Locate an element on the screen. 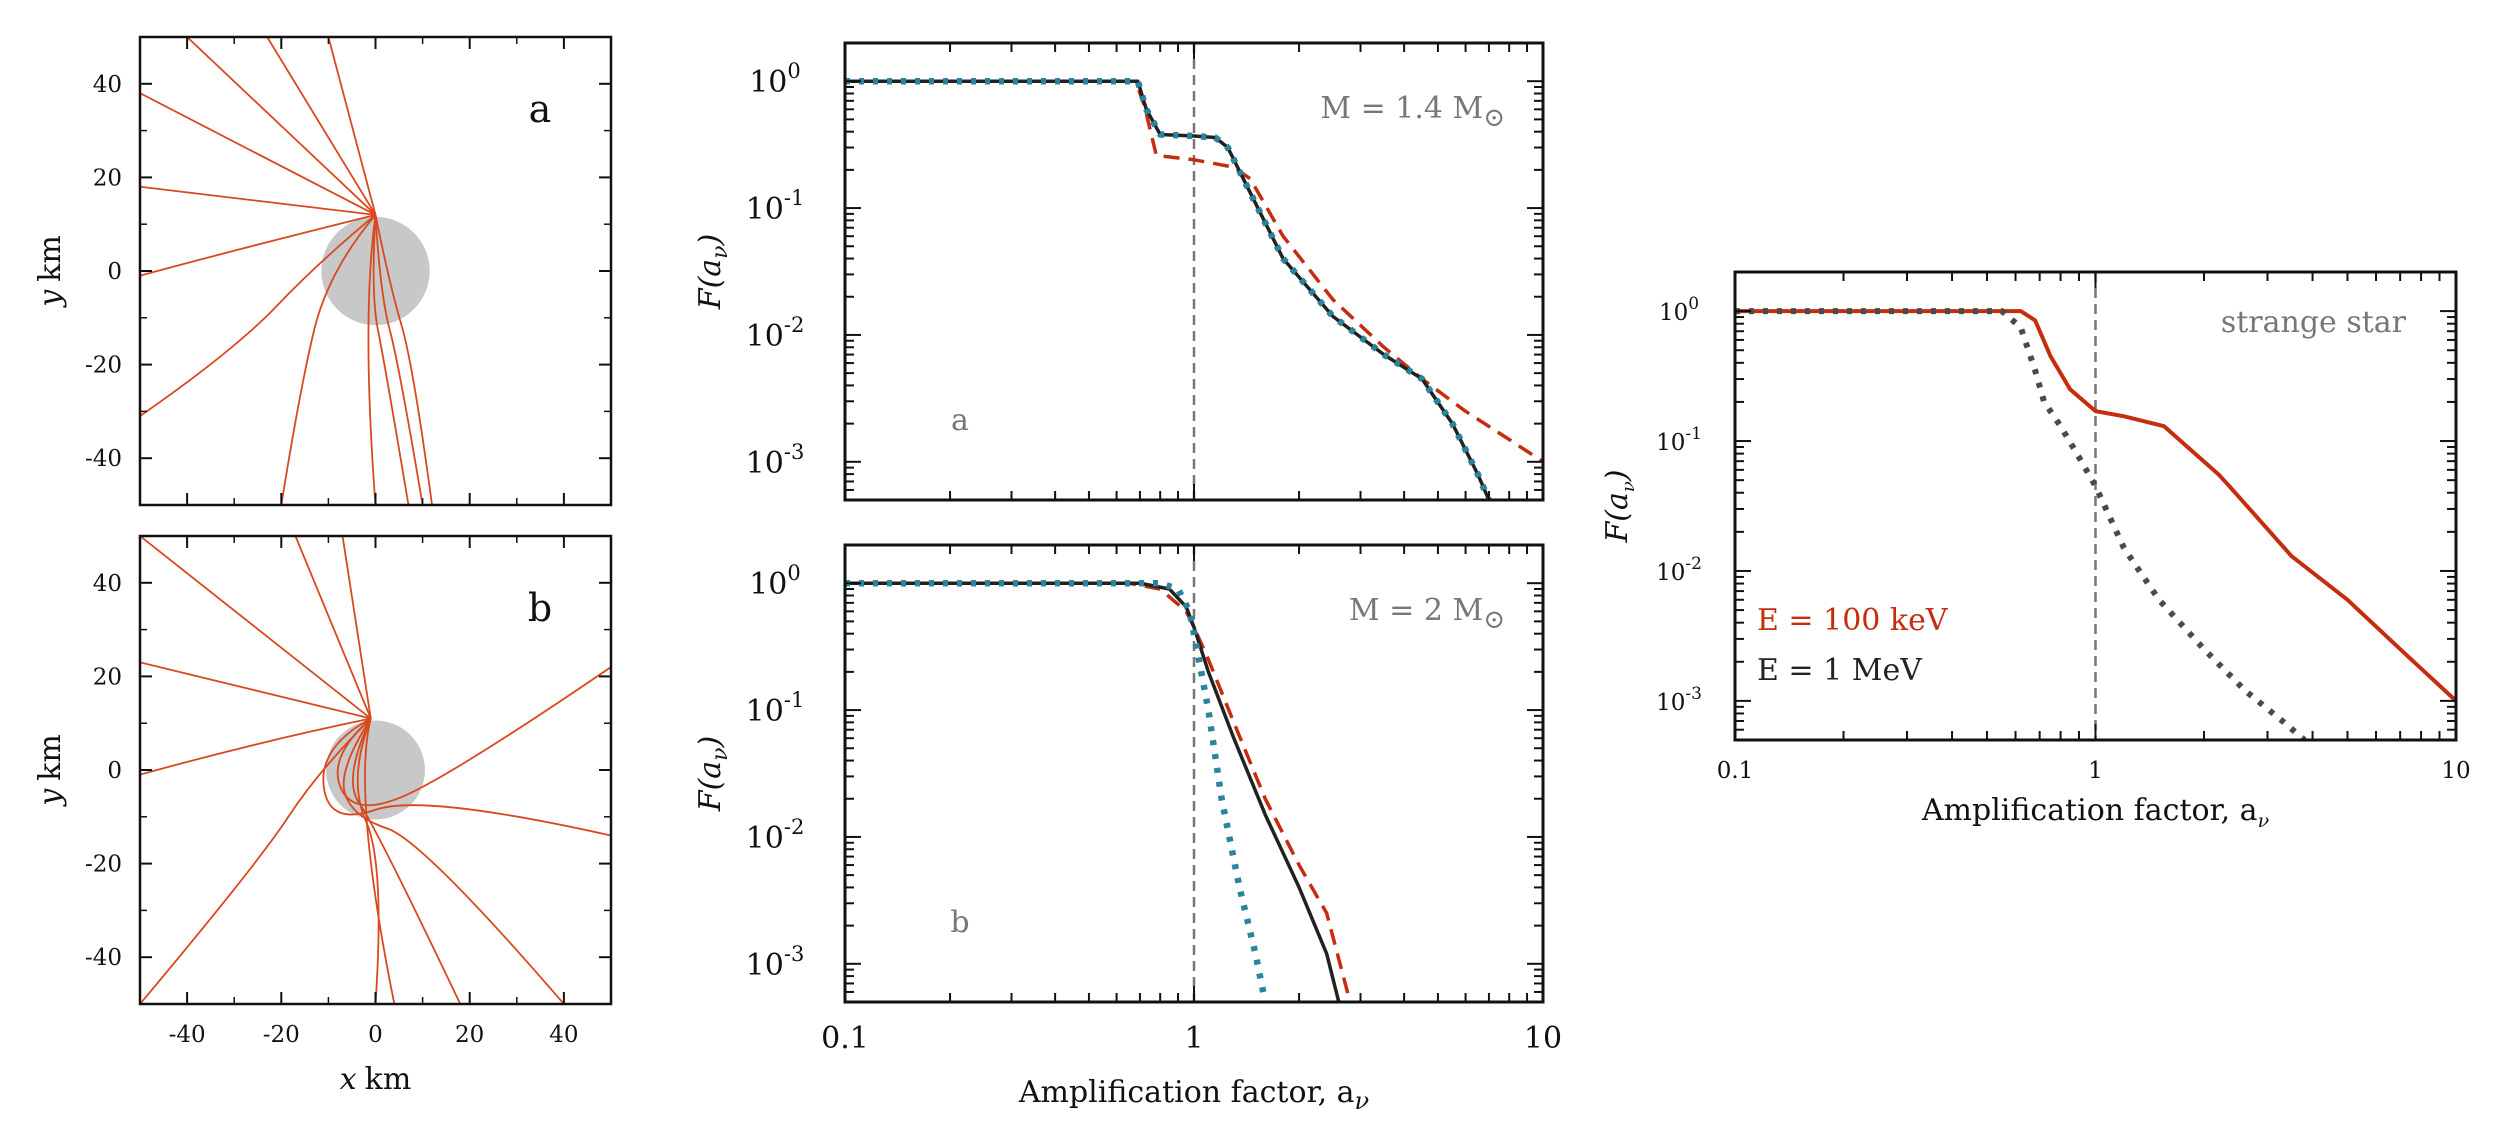  x-axis-label-unit: km is located at coordinates (388, 1079).